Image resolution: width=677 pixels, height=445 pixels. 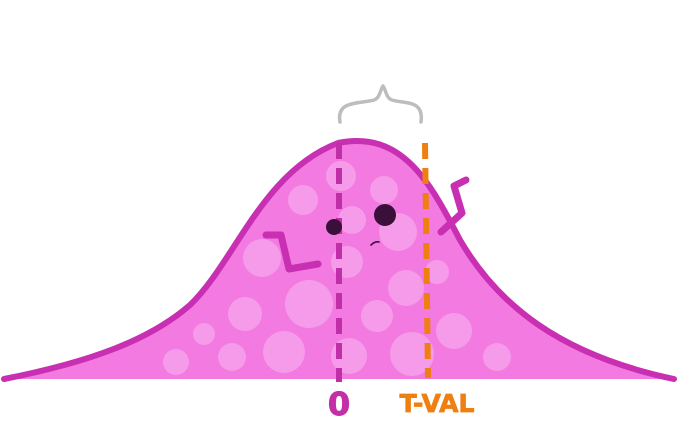 What do you see at coordinates (339, 404) in the screenshot?
I see `zero-label: 0` at bounding box center [339, 404].